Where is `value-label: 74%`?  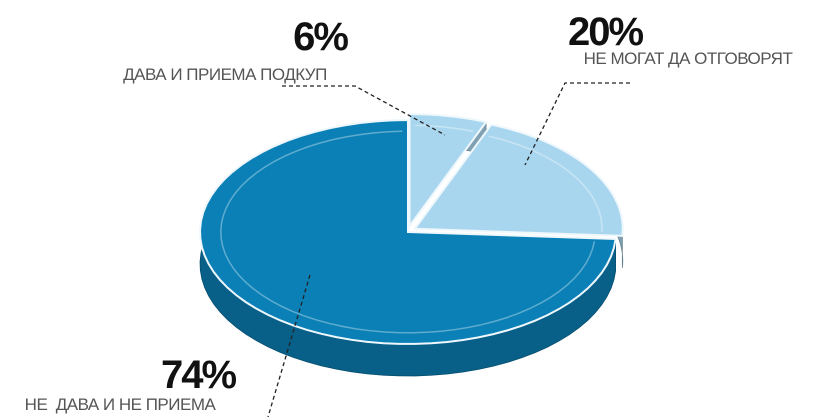
value-label: 74% is located at coordinates (198, 375).